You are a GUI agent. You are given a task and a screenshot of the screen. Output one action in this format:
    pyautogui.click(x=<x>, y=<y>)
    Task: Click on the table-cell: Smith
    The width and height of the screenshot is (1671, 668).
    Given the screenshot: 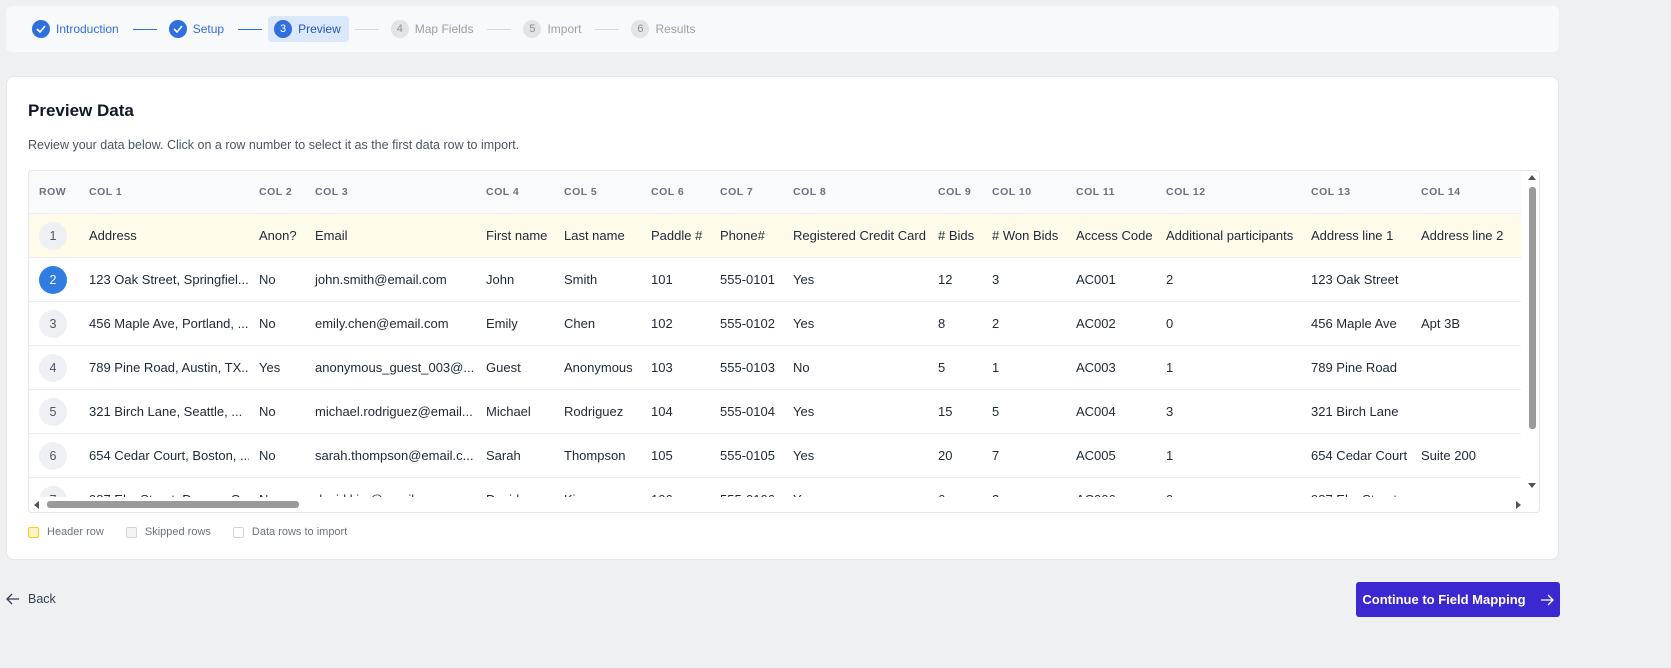 What is the action you would take?
    pyautogui.click(x=597, y=279)
    